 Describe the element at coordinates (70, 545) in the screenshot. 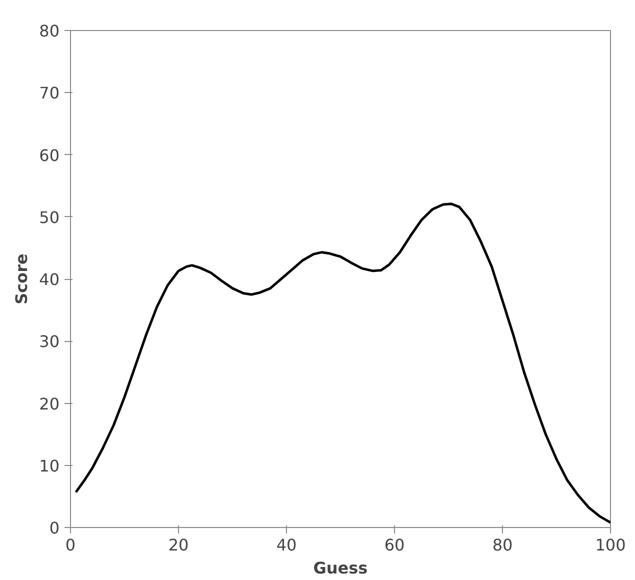

I see `x-tick-label: 0` at that location.